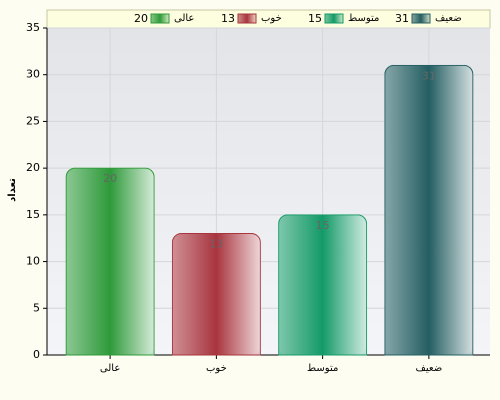 Image resolution: width=500 pixels, height=400 pixels. What do you see at coordinates (322, 368) in the screenshot?
I see `x-tick-label: متوسط` at bounding box center [322, 368].